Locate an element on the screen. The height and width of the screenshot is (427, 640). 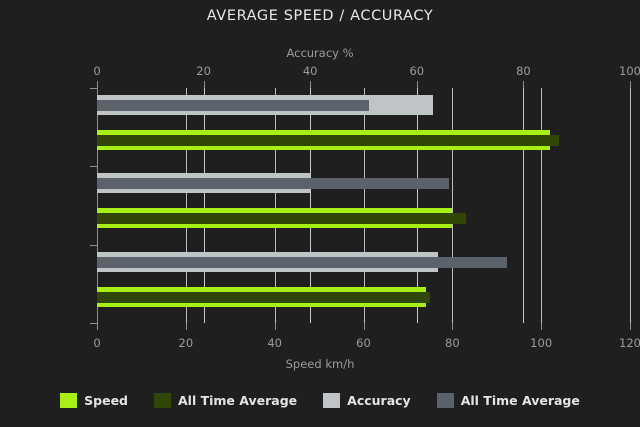
legend-label-1: All Time Average is located at coordinates (238, 400).